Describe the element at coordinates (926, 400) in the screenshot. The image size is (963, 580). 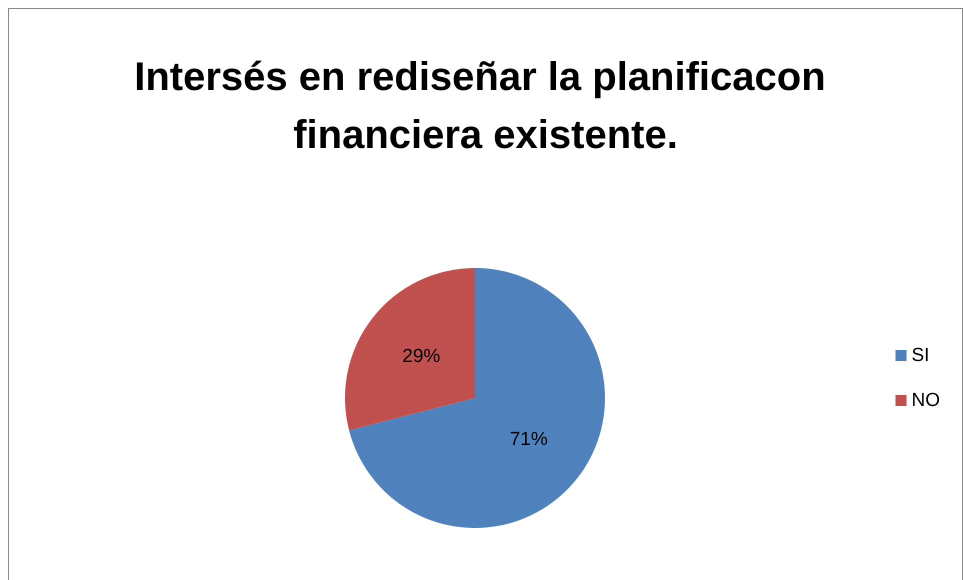
I see `legend-label: NO` at that location.